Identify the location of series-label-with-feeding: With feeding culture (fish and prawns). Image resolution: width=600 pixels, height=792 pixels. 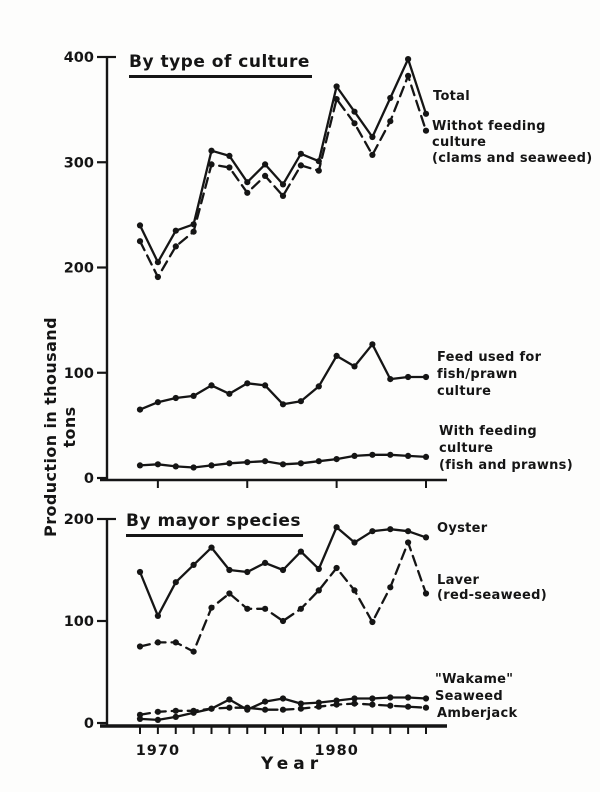
(506, 448).